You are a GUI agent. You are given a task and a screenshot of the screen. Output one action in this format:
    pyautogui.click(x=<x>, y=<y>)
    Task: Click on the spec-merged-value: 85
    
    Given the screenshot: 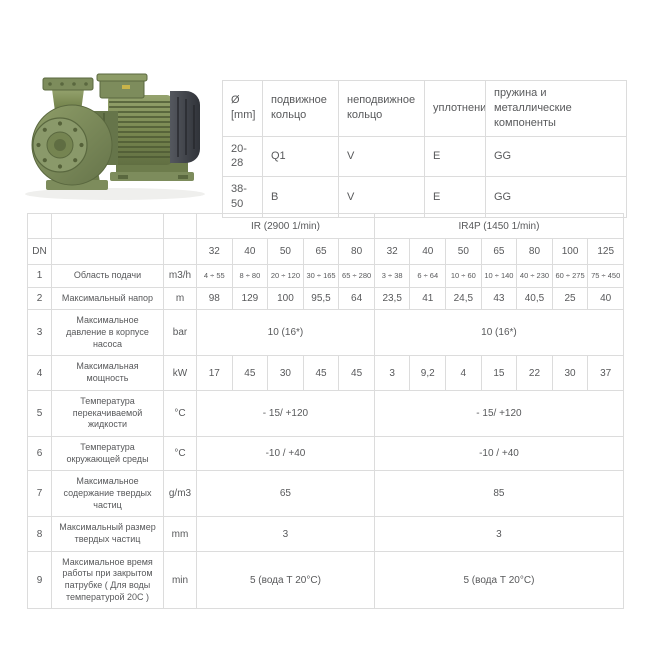 What is the action you would take?
    pyautogui.click(x=499, y=494)
    